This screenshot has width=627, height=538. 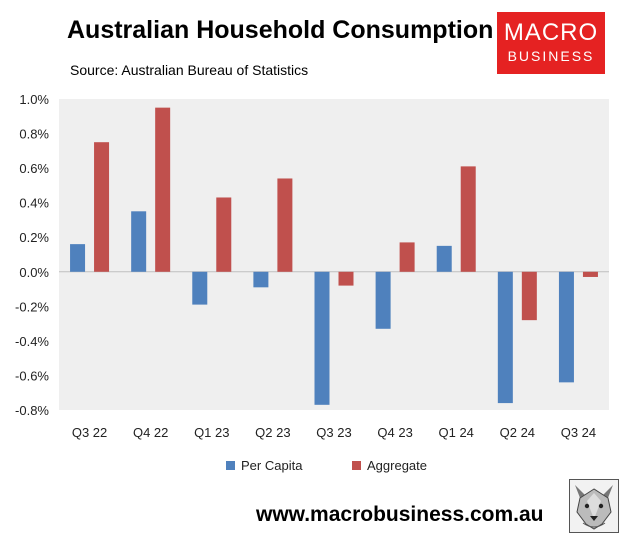 What do you see at coordinates (34, 99) in the screenshot?
I see `y-tick-label: 1.0%` at bounding box center [34, 99].